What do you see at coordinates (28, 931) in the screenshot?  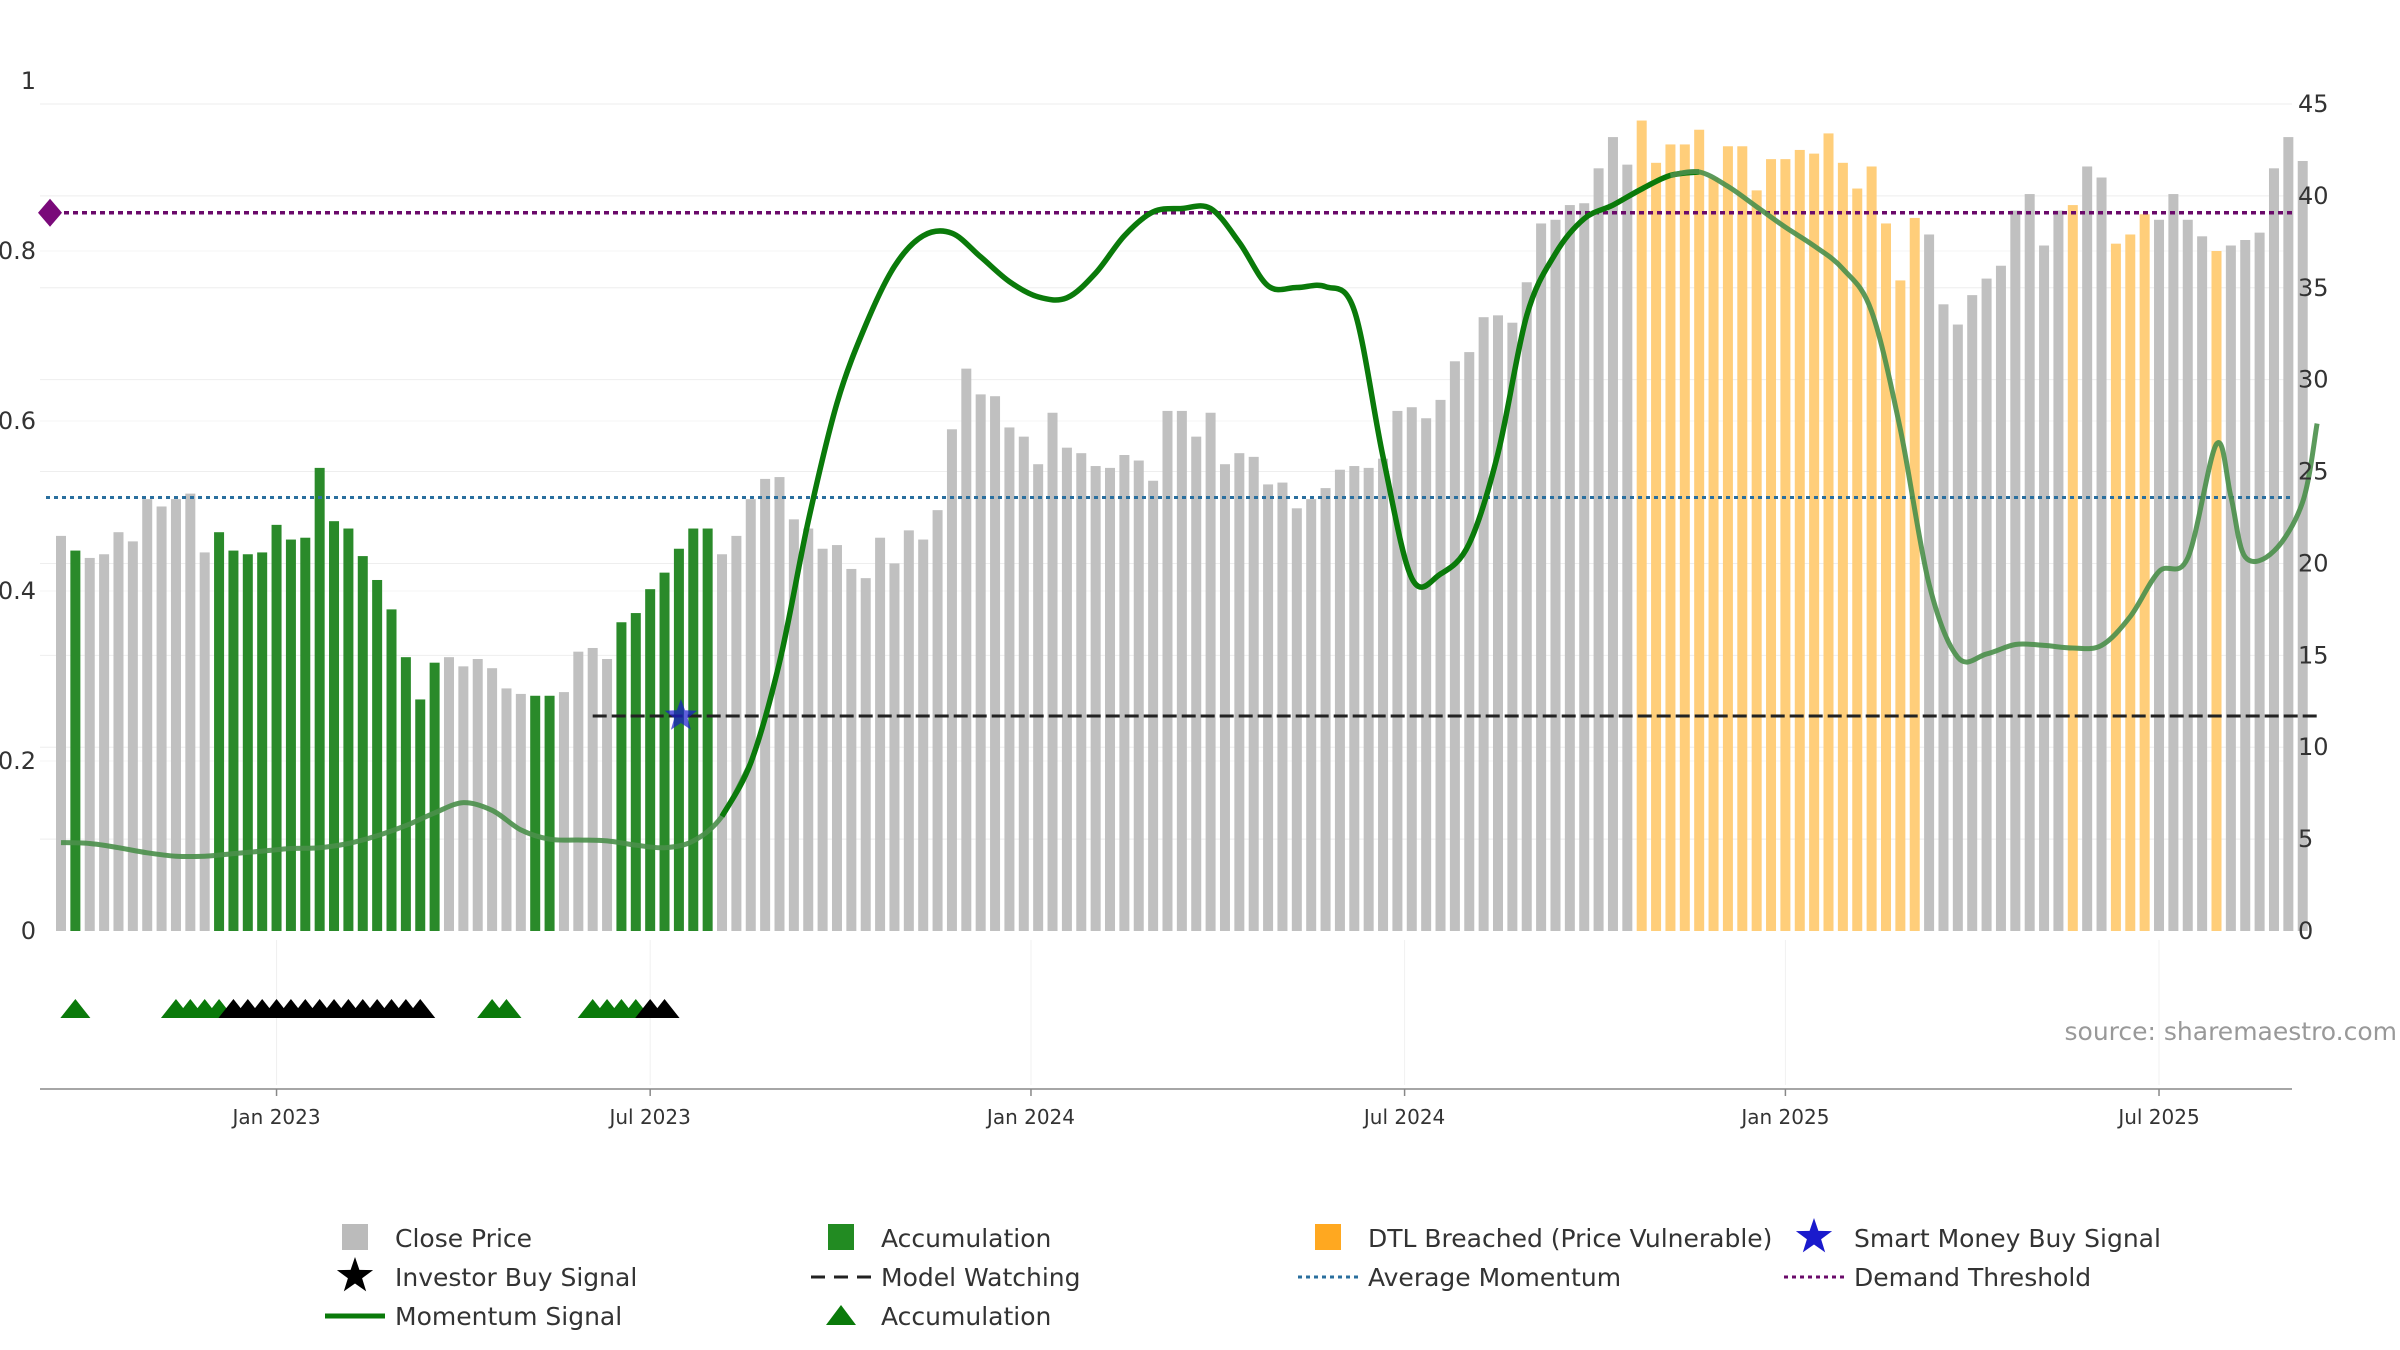 I see `left-tick-label: 0` at bounding box center [28, 931].